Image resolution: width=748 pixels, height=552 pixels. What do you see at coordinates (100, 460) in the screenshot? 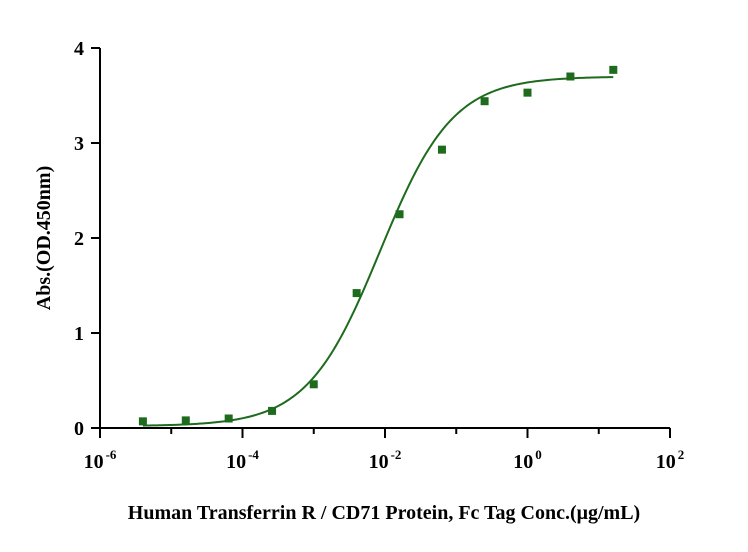
I see `x-tick-label: 10 -6` at bounding box center [100, 460].